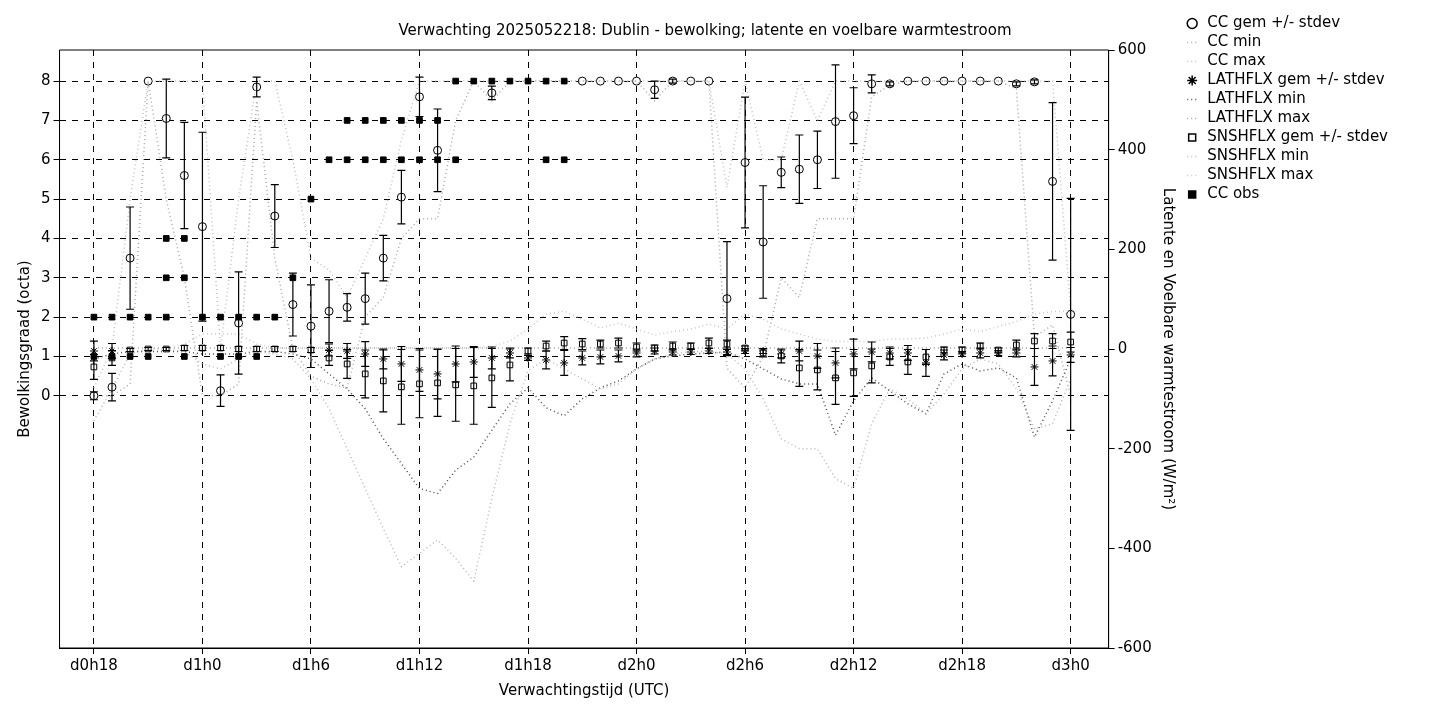 The width and height of the screenshot is (1440, 720). Describe the element at coordinates (46, 276) in the screenshot. I see `y-tick-label: 3` at that location.